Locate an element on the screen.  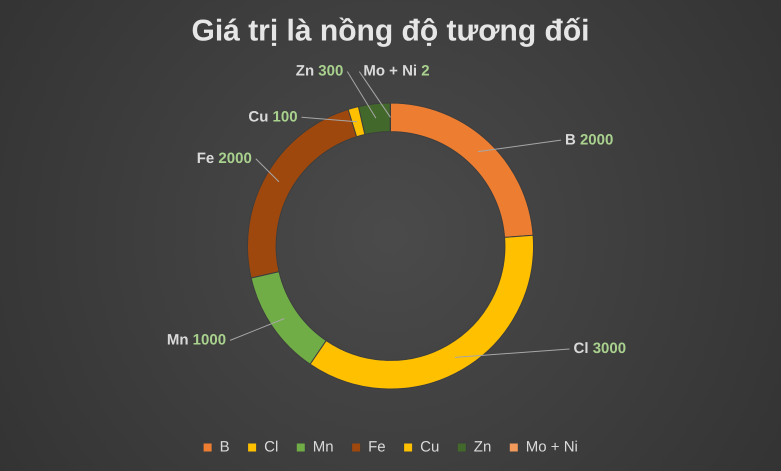
chart-title: Giá trị là nồng độ tương đối is located at coordinates (390, 31).